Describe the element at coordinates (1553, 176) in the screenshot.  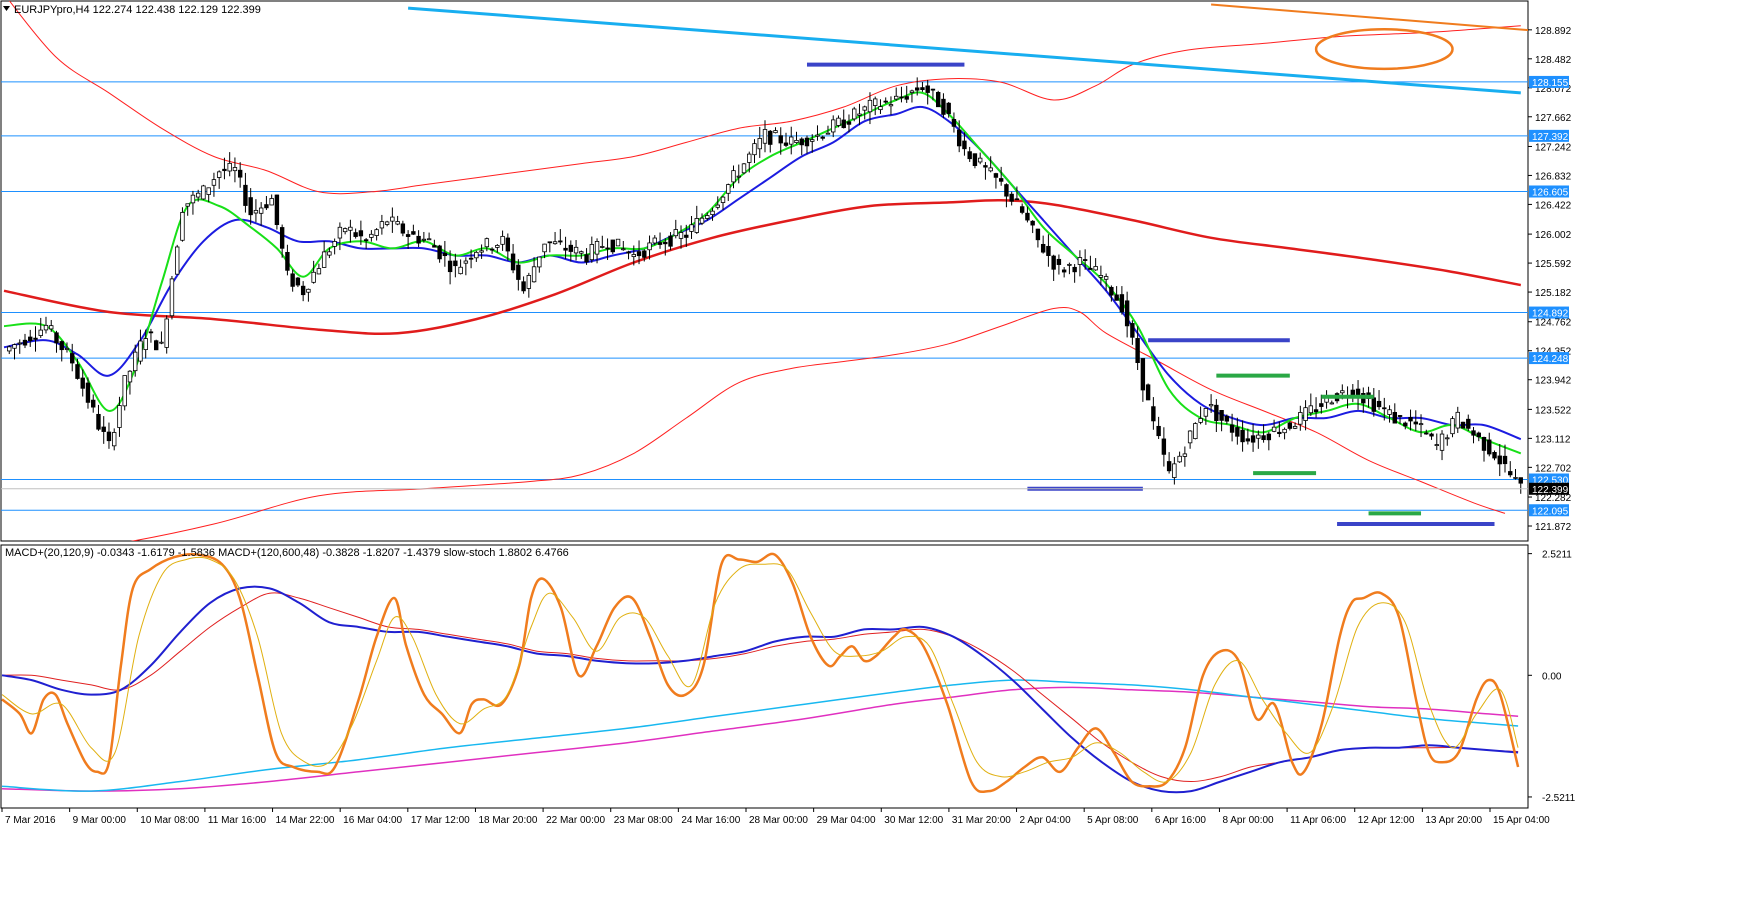
I see `price-tick-label: 126.832` at that location.